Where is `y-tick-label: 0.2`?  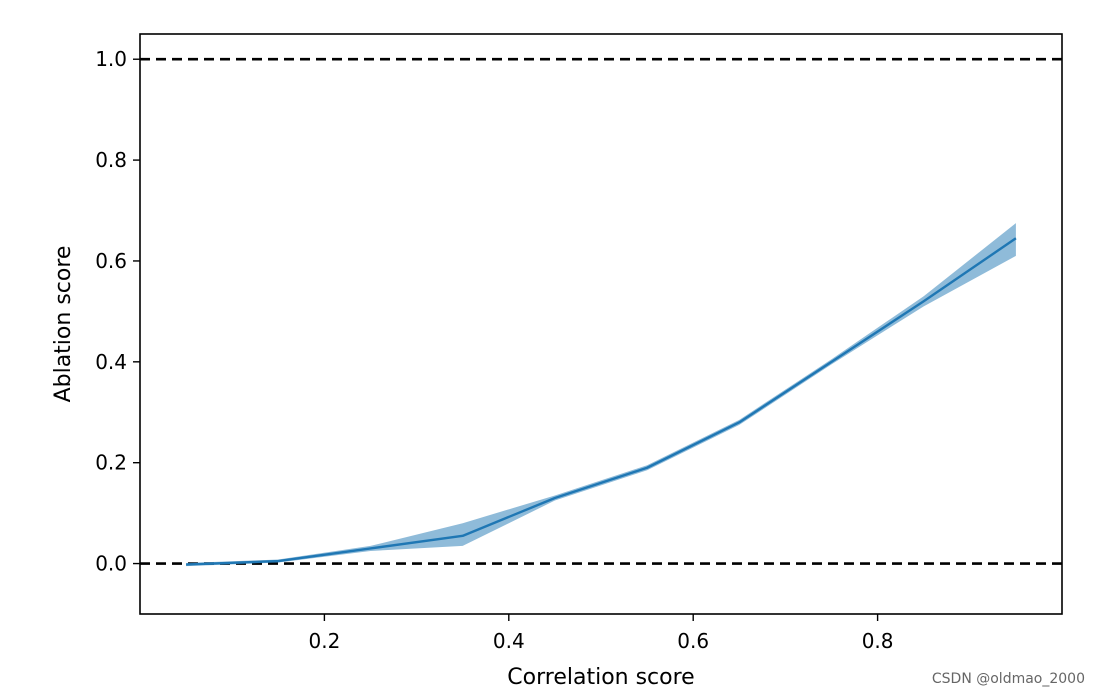 y-tick-label: 0.2 is located at coordinates (111, 463).